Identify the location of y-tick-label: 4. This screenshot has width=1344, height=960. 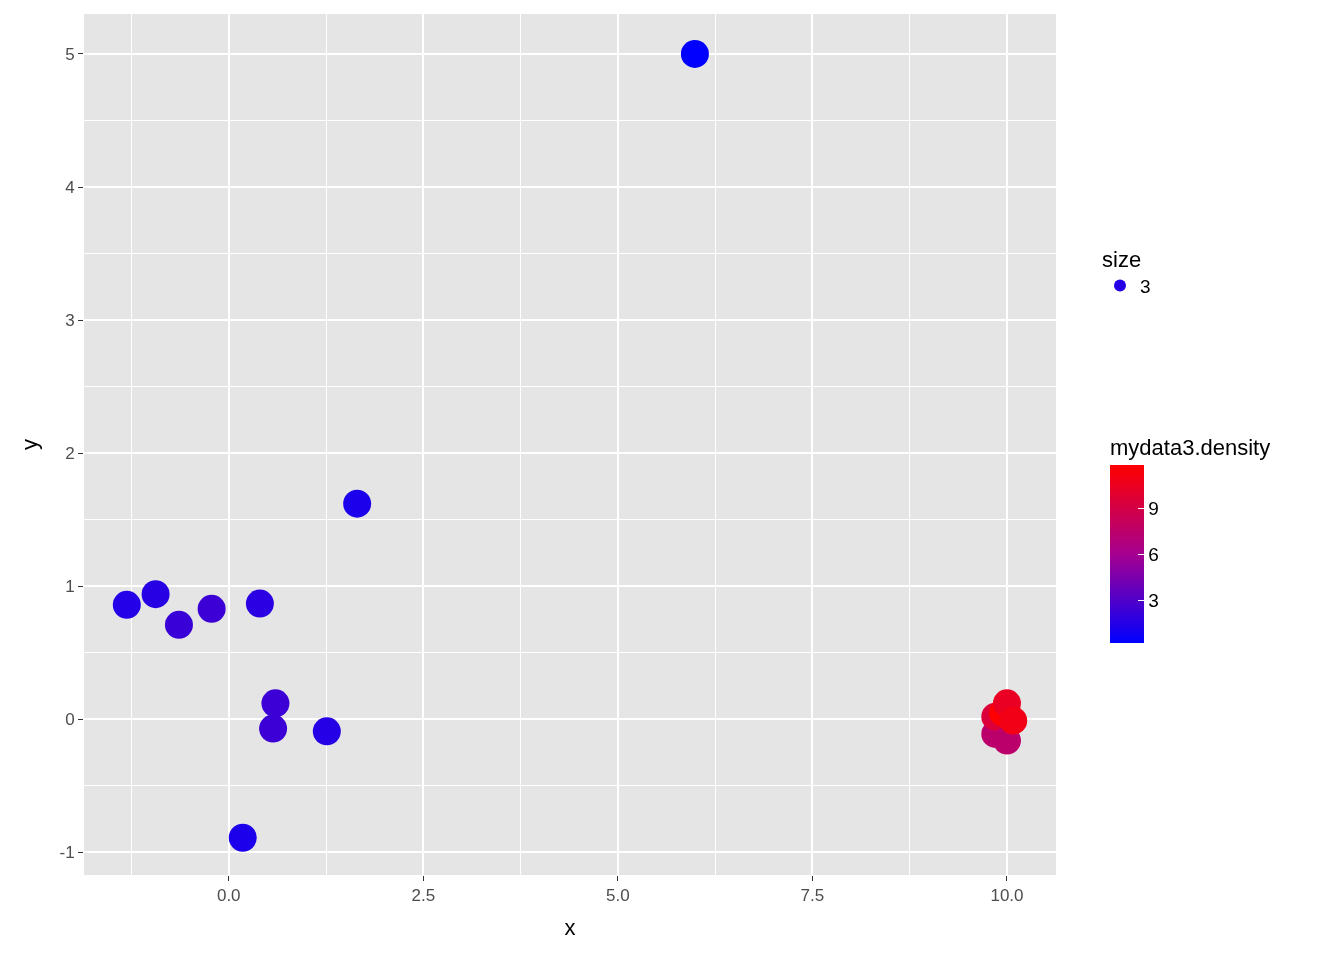
(70, 187).